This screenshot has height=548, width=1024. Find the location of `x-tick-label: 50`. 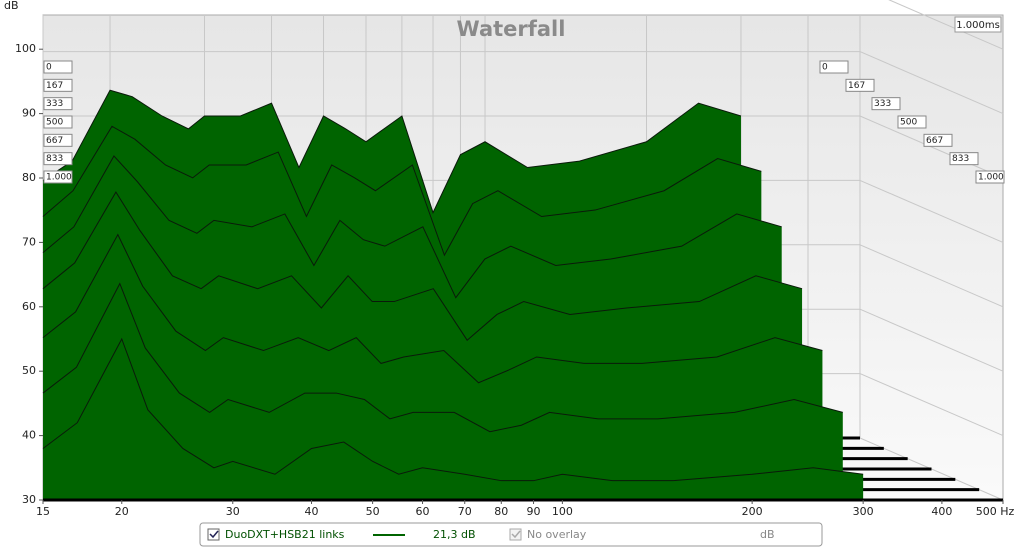

x-tick-label: 50 is located at coordinates (373, 511).